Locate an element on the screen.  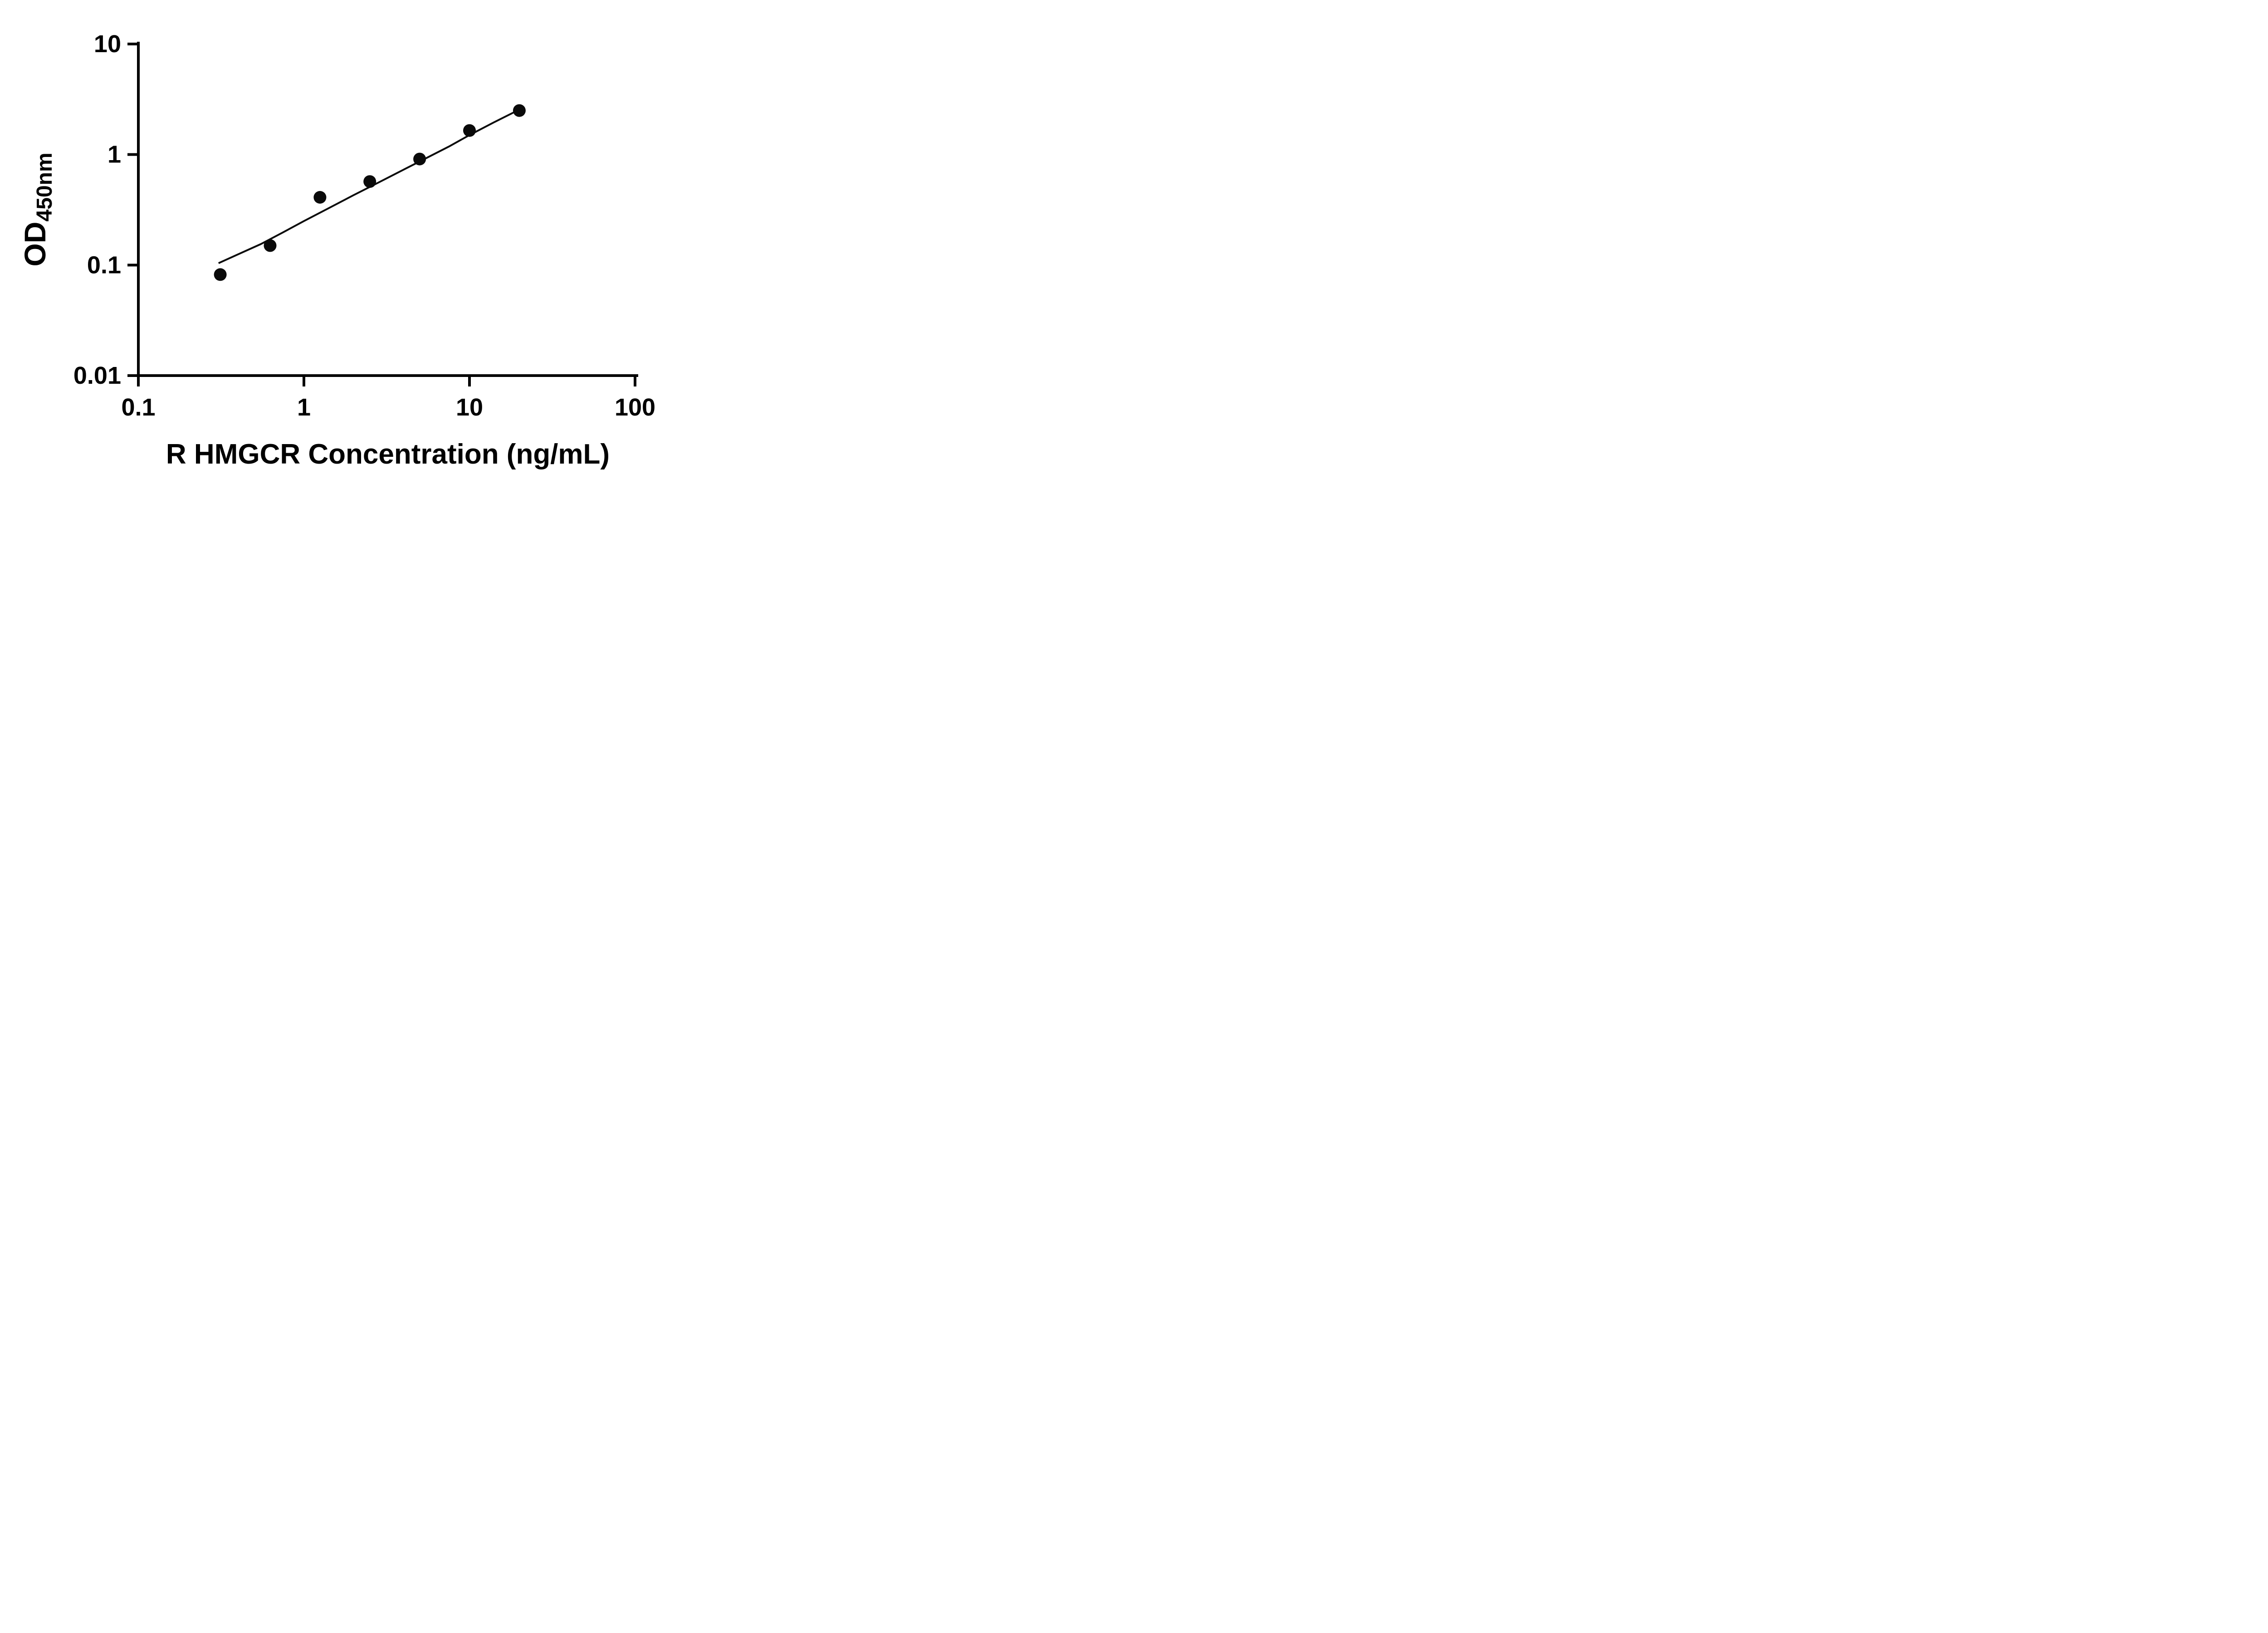
y-axis-title-main: OD is located at coordinates (35, 244).